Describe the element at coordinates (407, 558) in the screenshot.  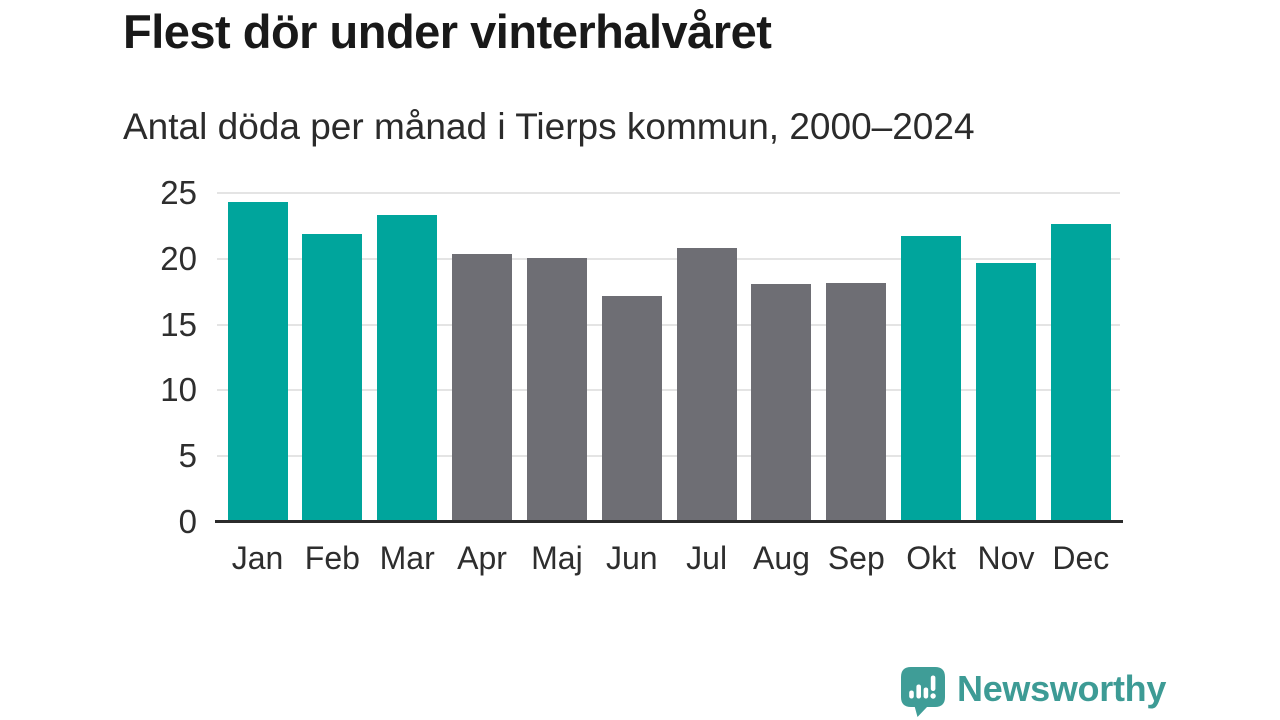
I see `x-tick-label-mar: Mar` at that location.